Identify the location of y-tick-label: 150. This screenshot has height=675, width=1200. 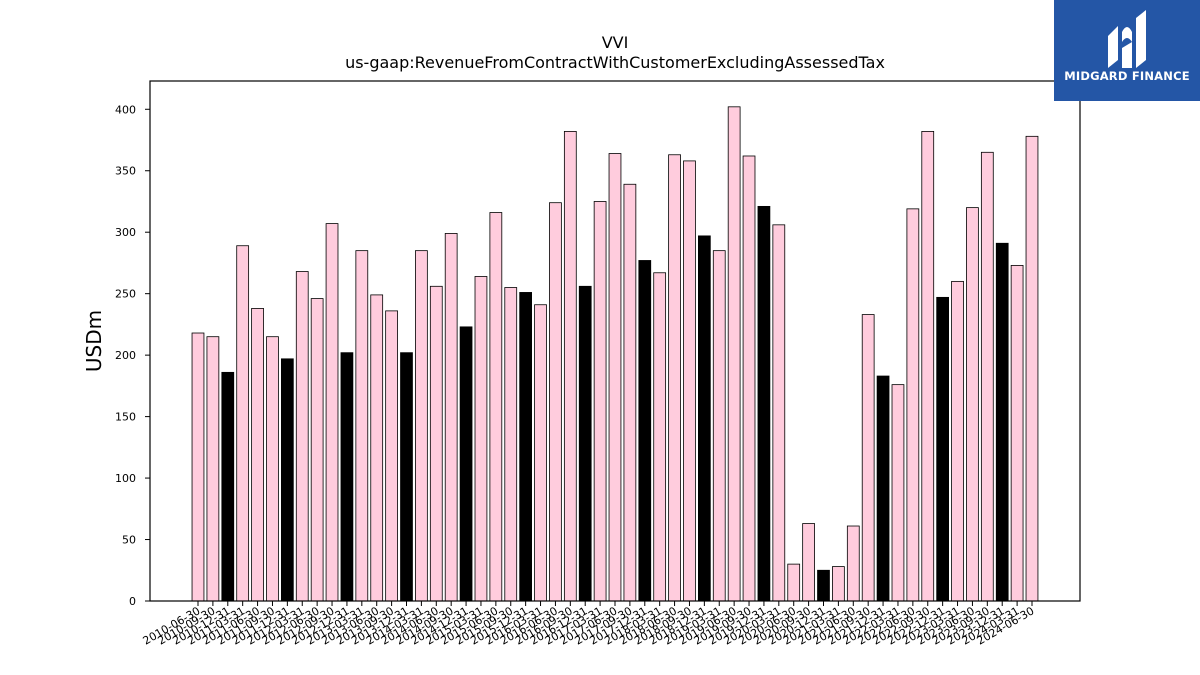
(125, 417).